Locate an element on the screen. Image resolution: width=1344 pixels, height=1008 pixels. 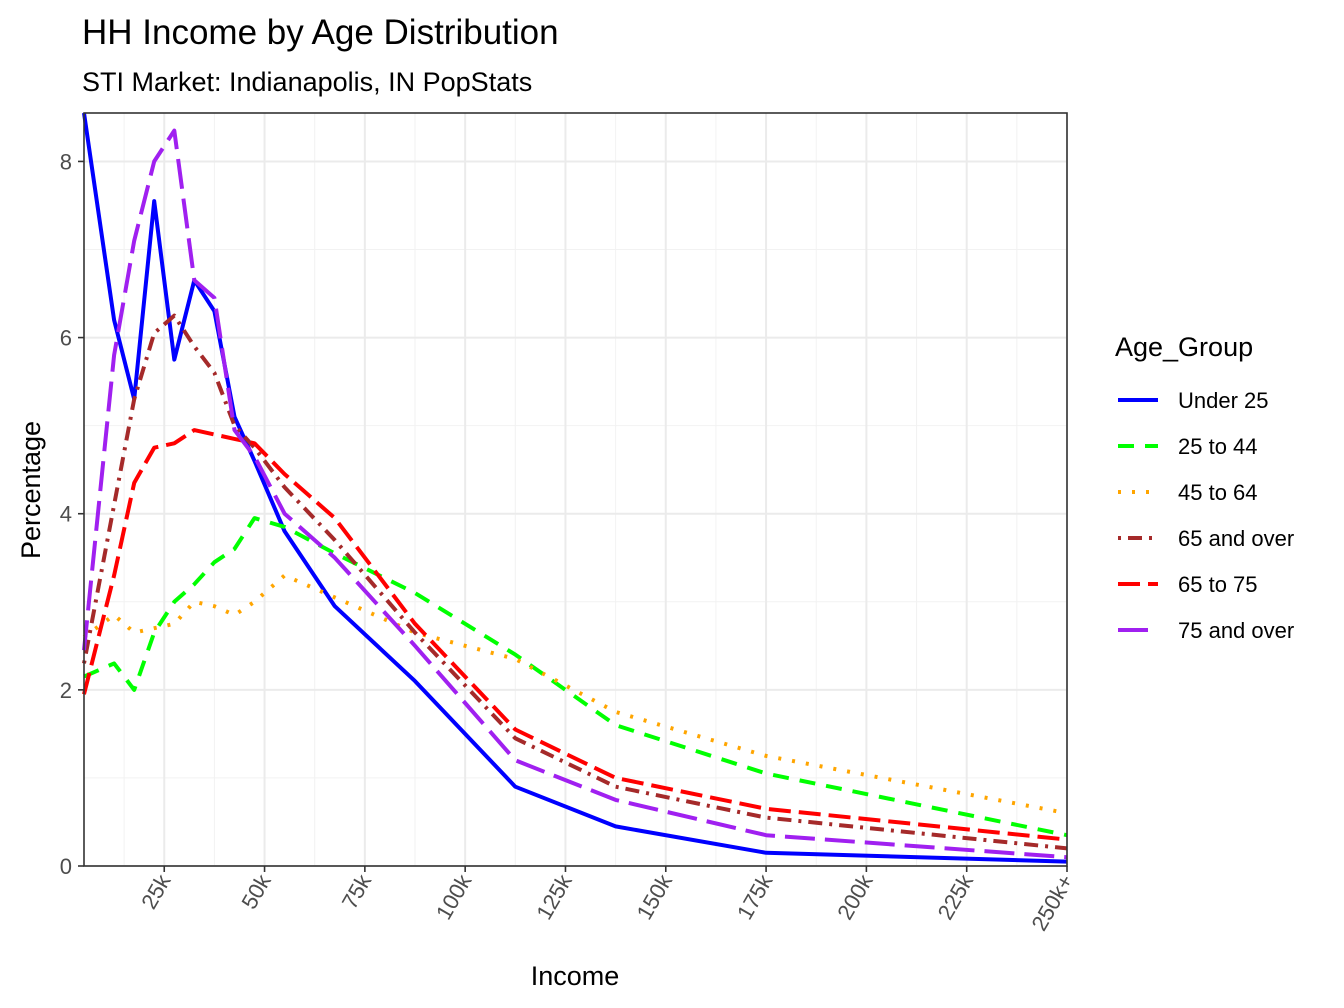
y-tick-label: 4 is located at coordinates (66, 514).